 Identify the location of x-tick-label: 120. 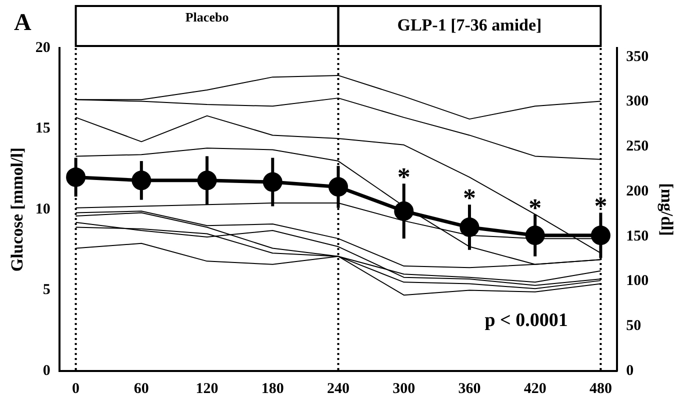
(207, 388).